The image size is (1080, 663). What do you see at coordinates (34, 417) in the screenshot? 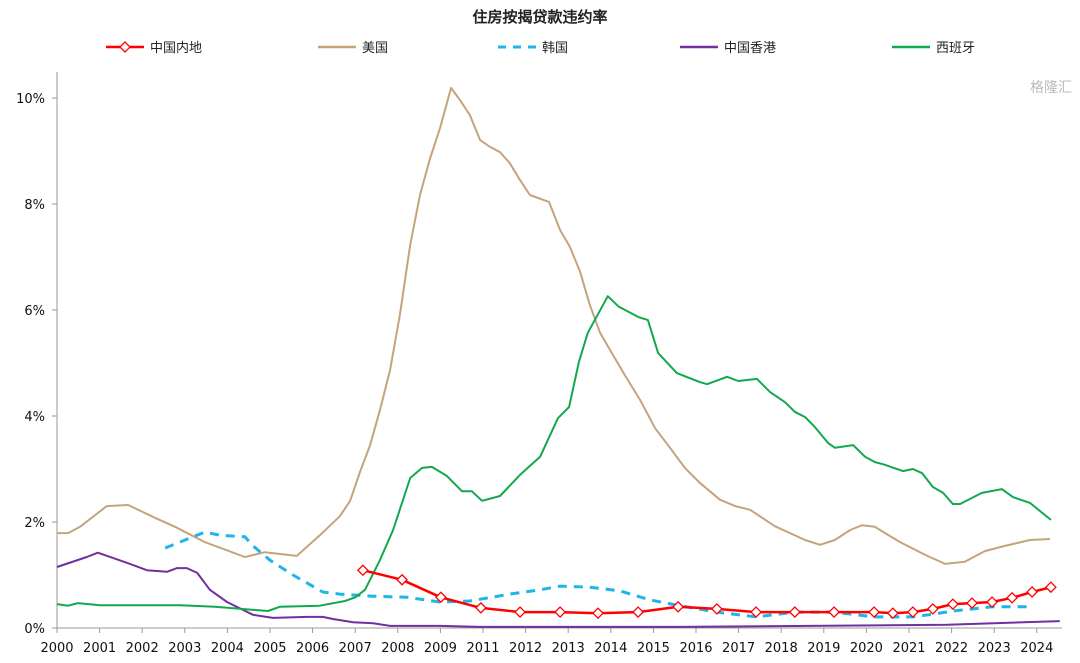
I see `y-tick-label: 4%` at bounding box center [34, 417].